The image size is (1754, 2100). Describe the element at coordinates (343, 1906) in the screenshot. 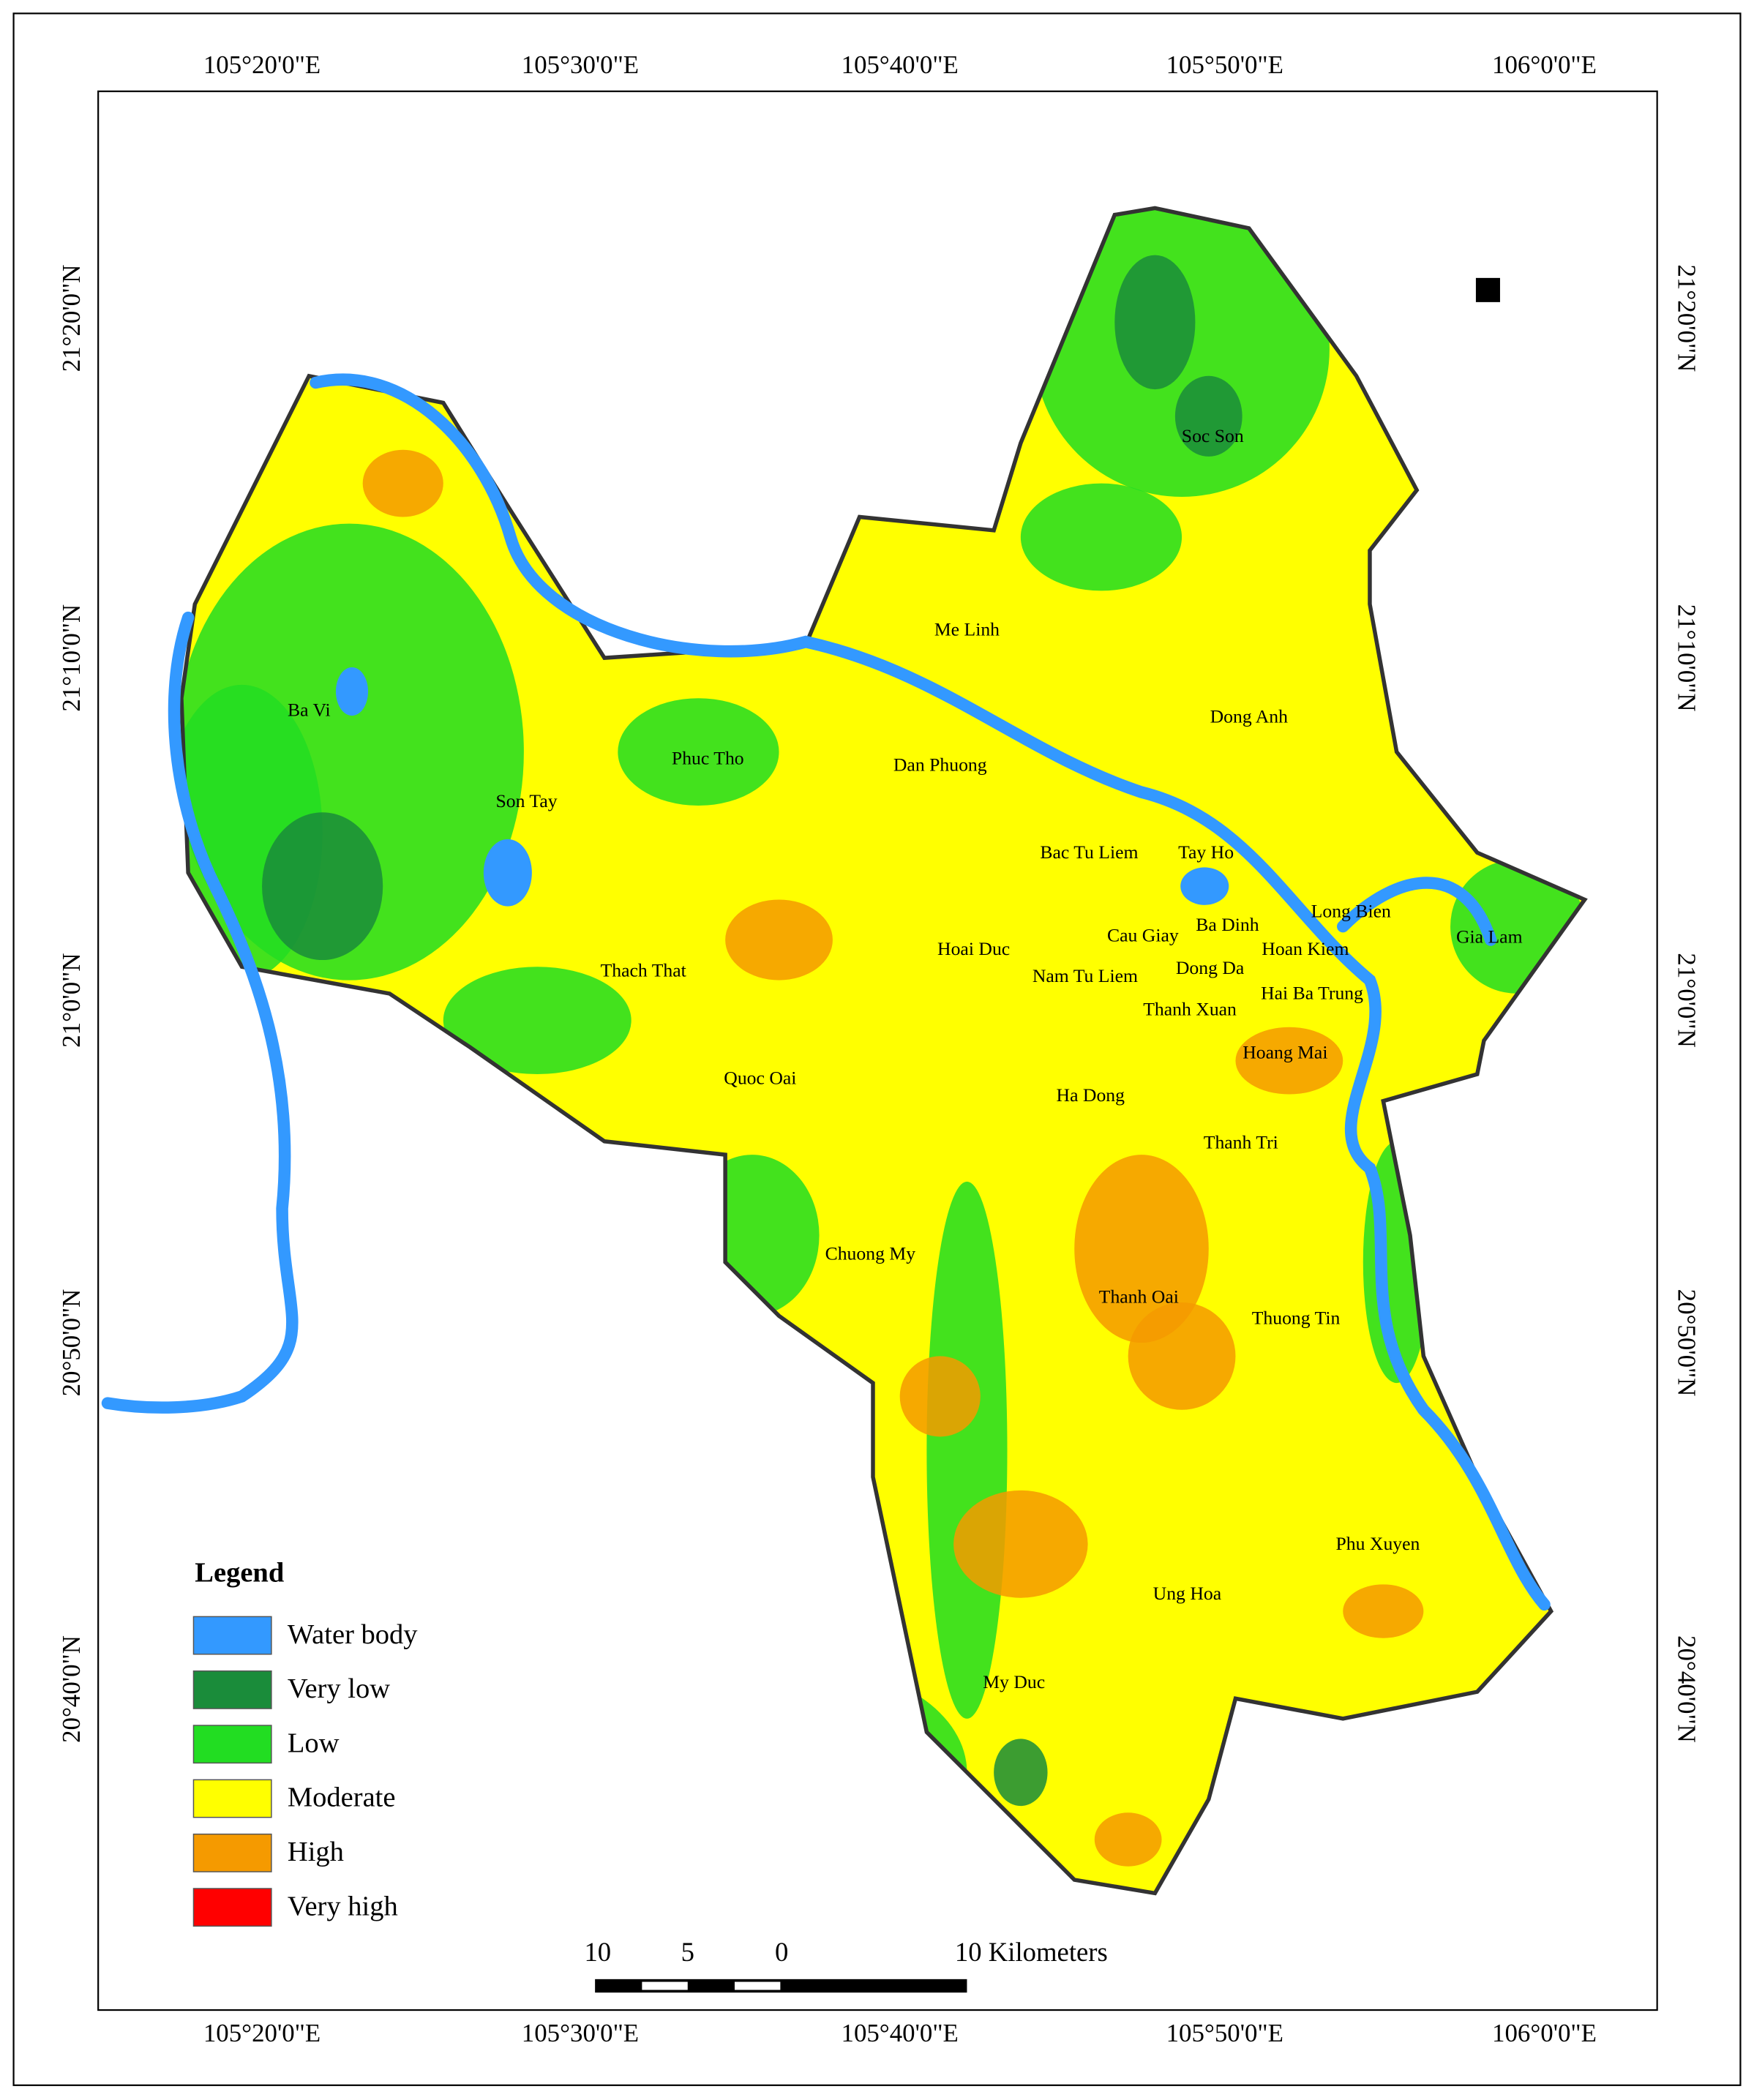

I see `legend-label: Very high` at that location.